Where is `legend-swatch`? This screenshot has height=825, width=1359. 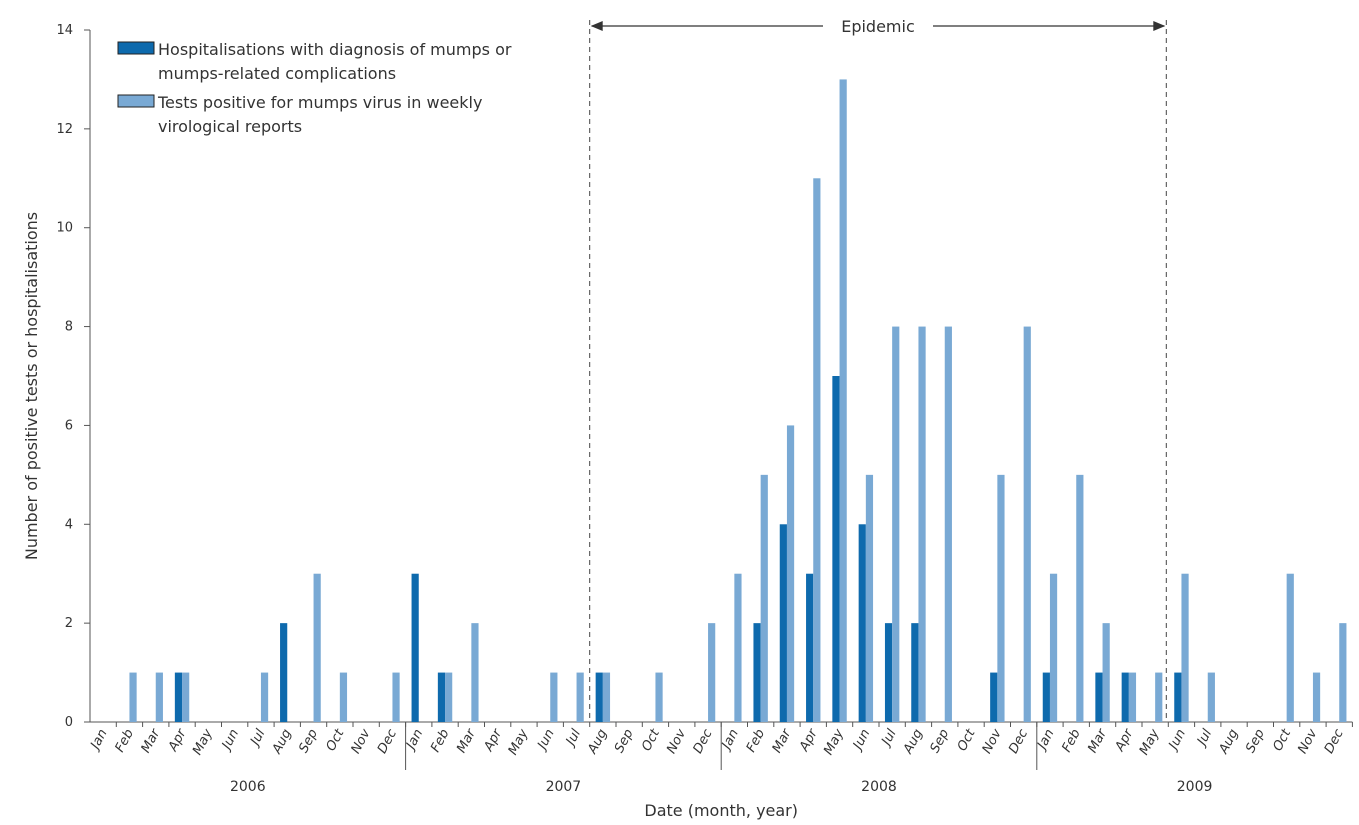 legend-swatch is located at coordinates (136, 48).